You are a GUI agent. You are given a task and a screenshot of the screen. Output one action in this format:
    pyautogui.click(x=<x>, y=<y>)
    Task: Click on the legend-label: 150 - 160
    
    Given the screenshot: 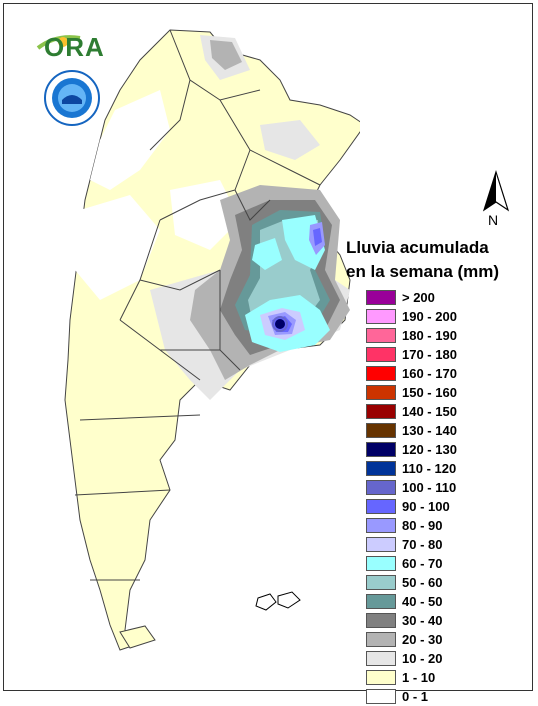 What is the action you would take?
    pyautogui.click(x=429, y=392)
    